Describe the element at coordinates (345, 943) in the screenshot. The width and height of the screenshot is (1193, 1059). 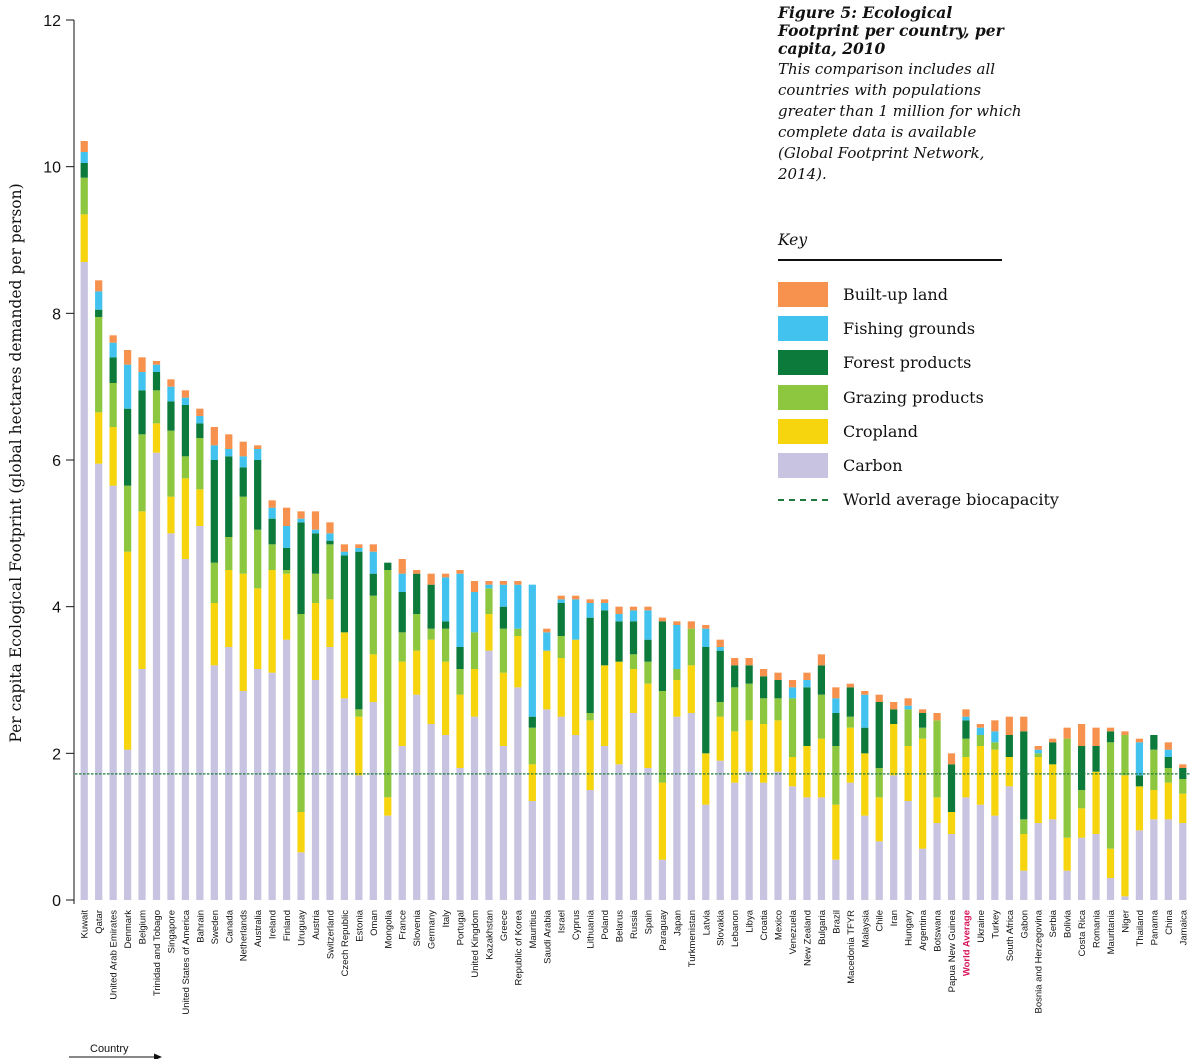
I see `x-tick-label: Czech Republic` at that location.